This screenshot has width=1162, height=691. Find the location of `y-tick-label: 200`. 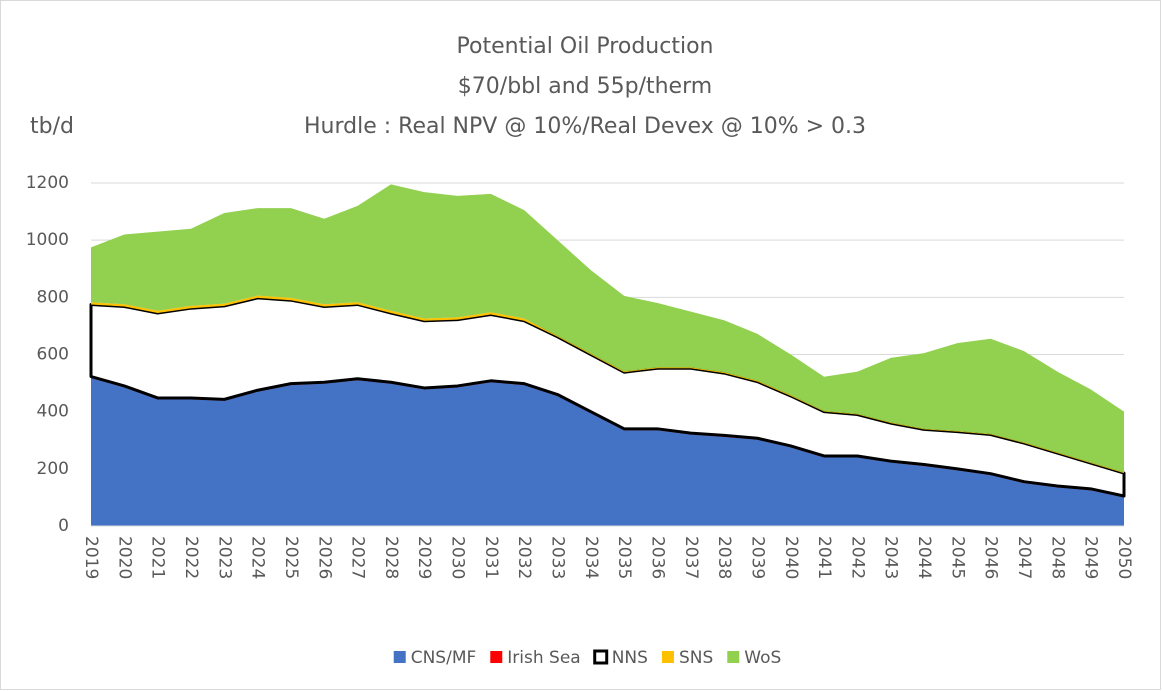

y-tick-label: 200 is located at coordinates (53, 469).